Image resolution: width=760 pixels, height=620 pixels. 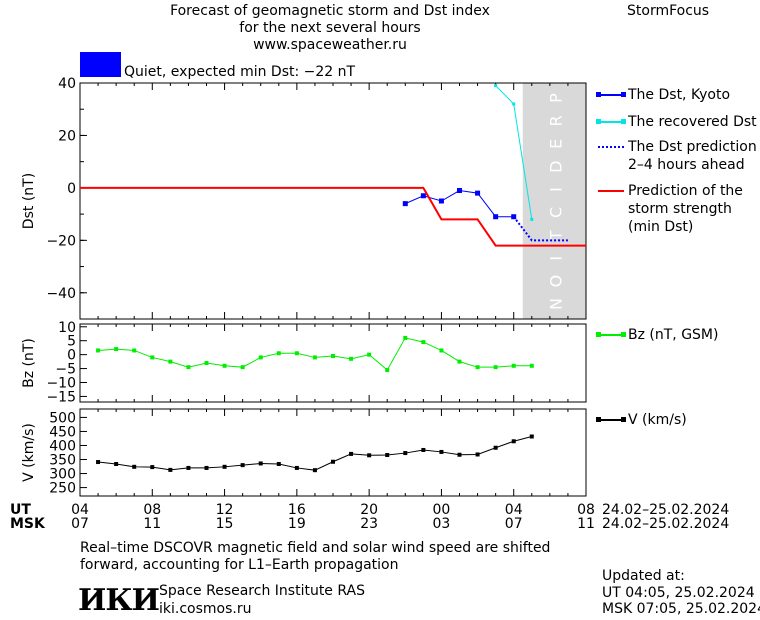 What do you see at coordinates (555, 120) in the screenshot?
I see `prediction-letter: R` at bounding box center [555, 120].